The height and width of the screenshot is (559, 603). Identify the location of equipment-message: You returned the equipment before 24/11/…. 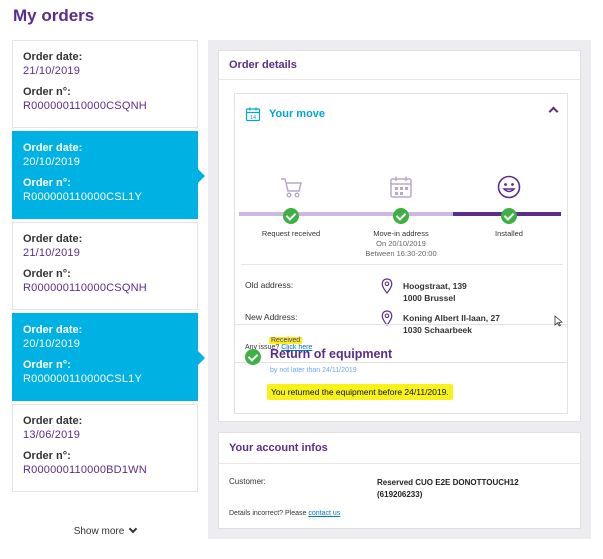
(360, 392).